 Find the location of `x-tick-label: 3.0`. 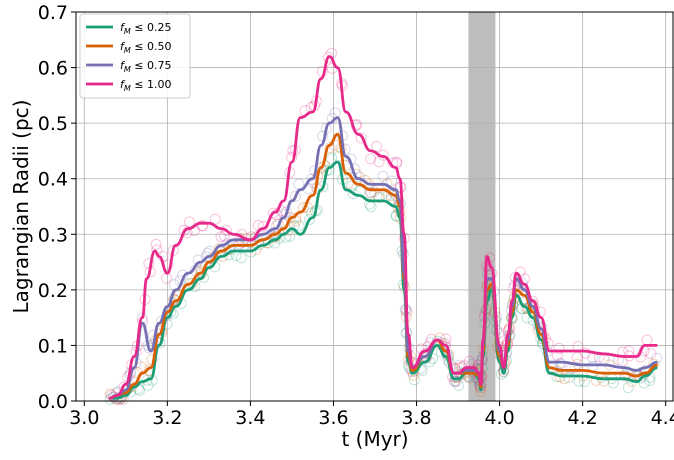

x-tick-label: 3.0 is located at coordinates (84, 418).